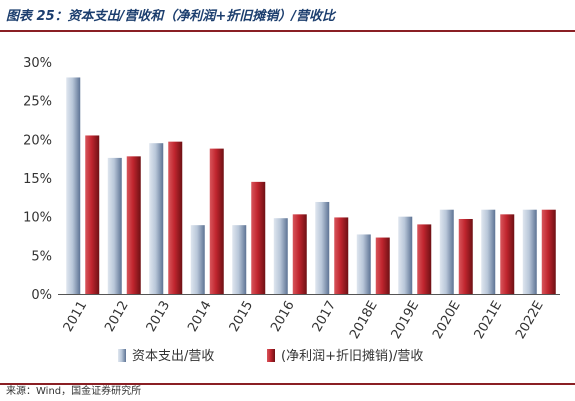  I want to click on legend-label-capex: 资本支出/营收, so click(173, 356).